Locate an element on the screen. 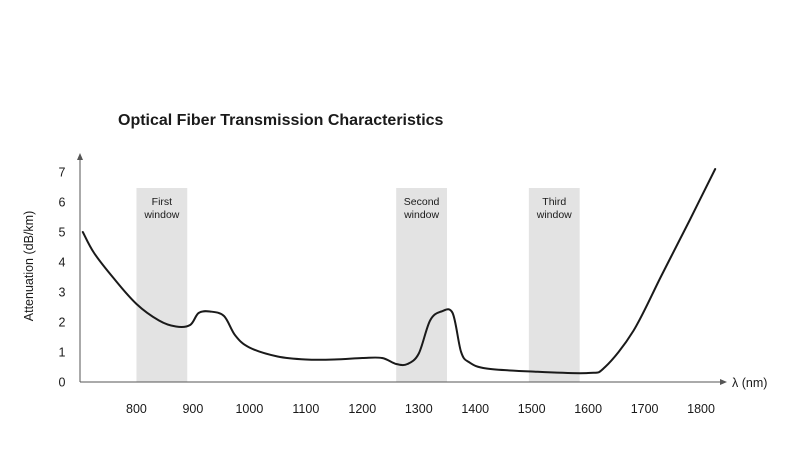 The height and width of the screenshot is (468, 790). y-tick-7: 7 is located at coordinates (62, 173).